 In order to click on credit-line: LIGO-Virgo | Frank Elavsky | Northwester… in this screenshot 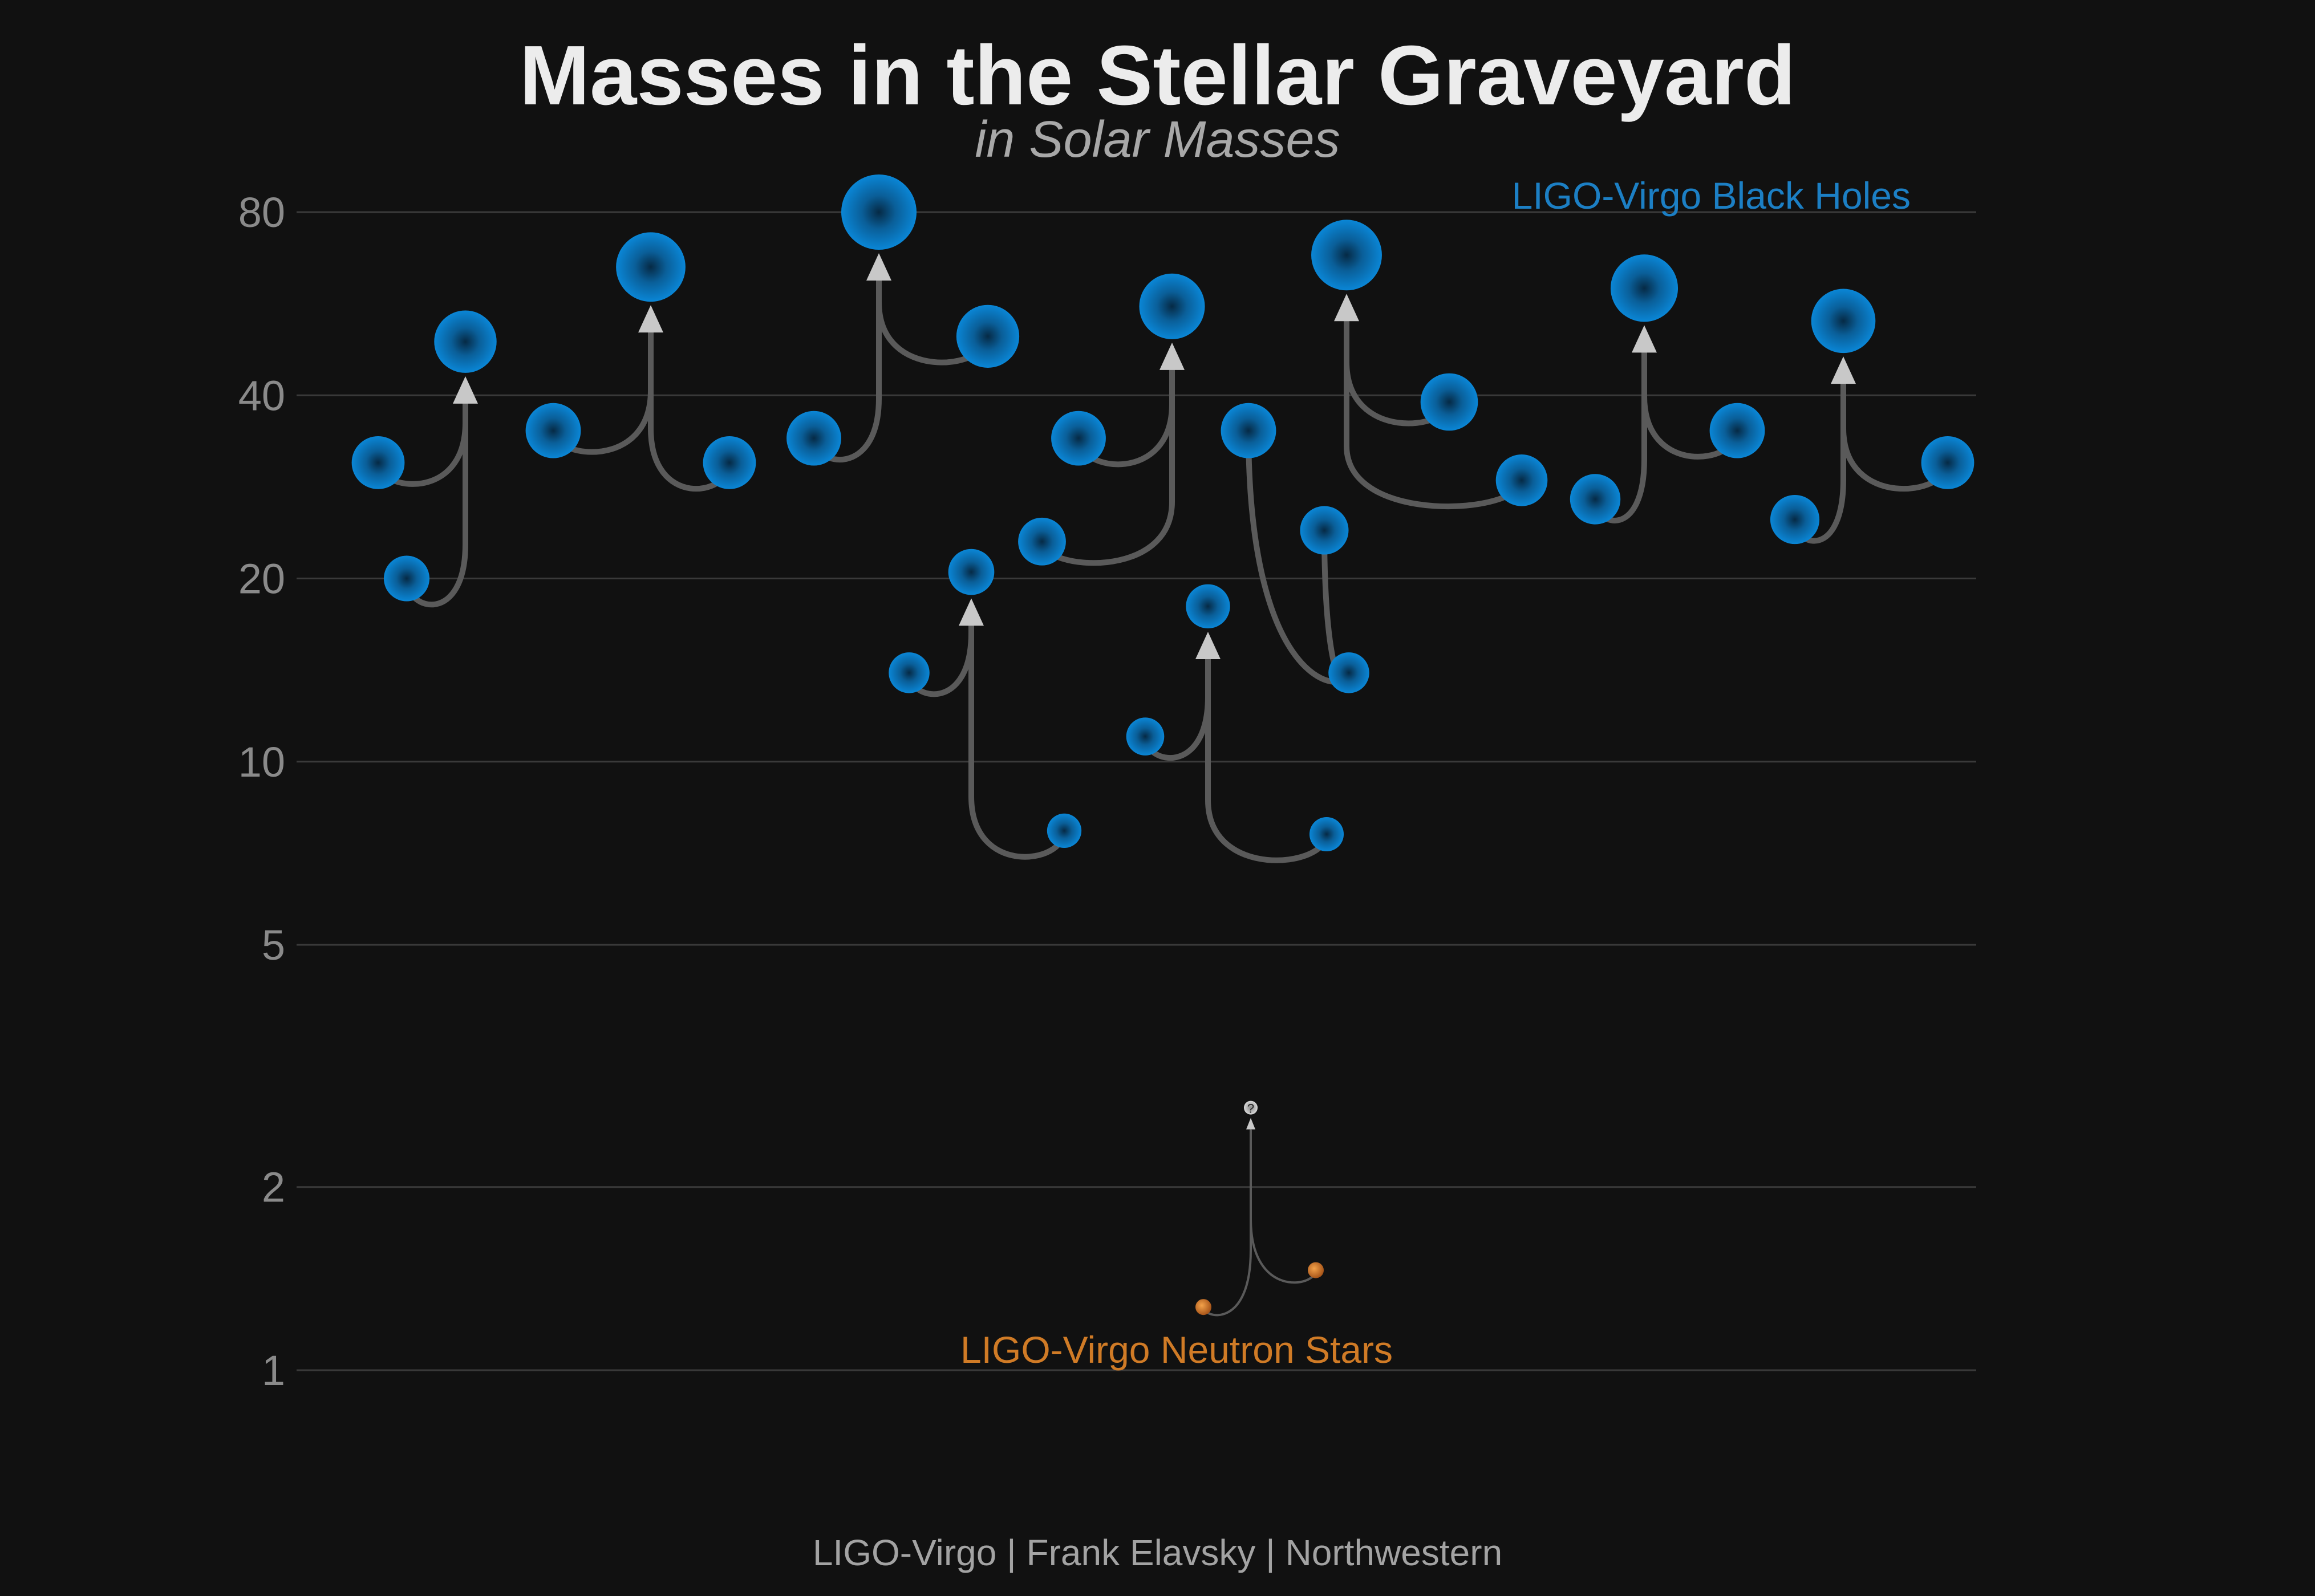, I will do `click(1157, 1552)`.